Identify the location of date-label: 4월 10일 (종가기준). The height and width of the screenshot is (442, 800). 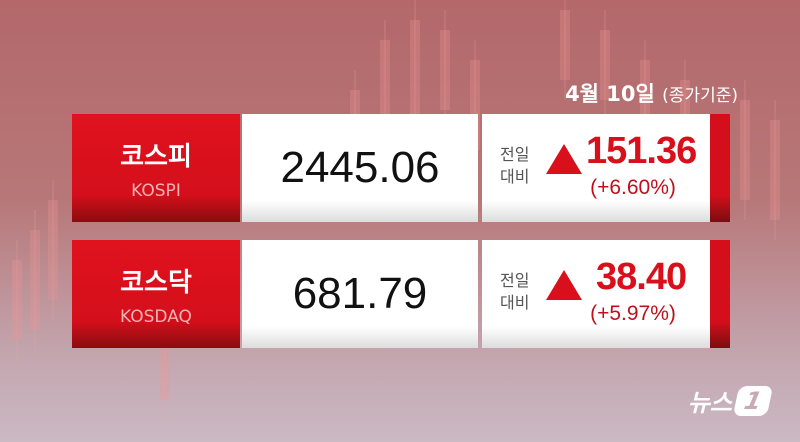
(651, 93).